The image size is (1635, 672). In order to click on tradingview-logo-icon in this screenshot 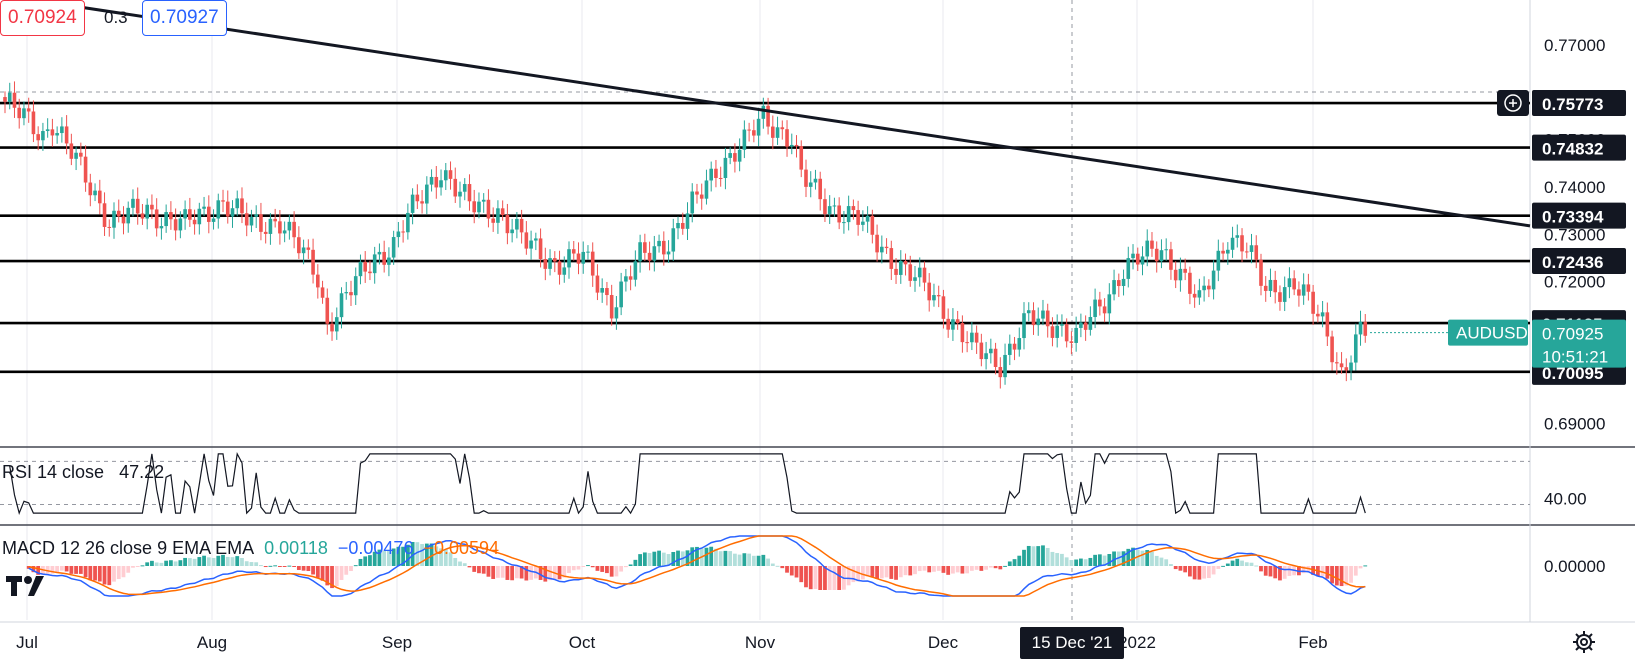, I will do `click(25, 587)`.